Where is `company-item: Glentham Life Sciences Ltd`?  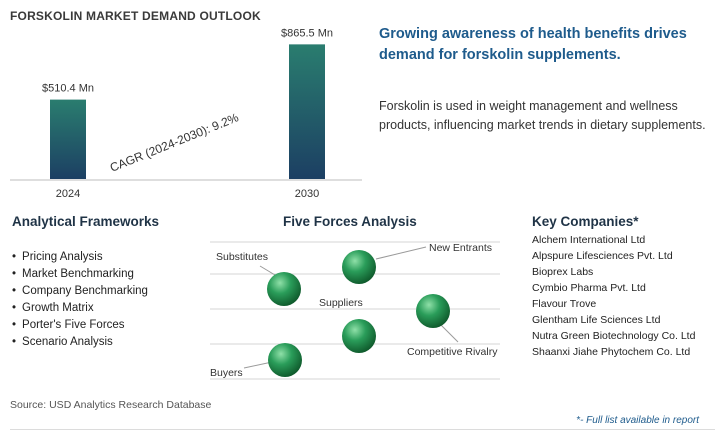
company-item: Glentham Life Sciences Ltd is located at coordinates (596, 320).